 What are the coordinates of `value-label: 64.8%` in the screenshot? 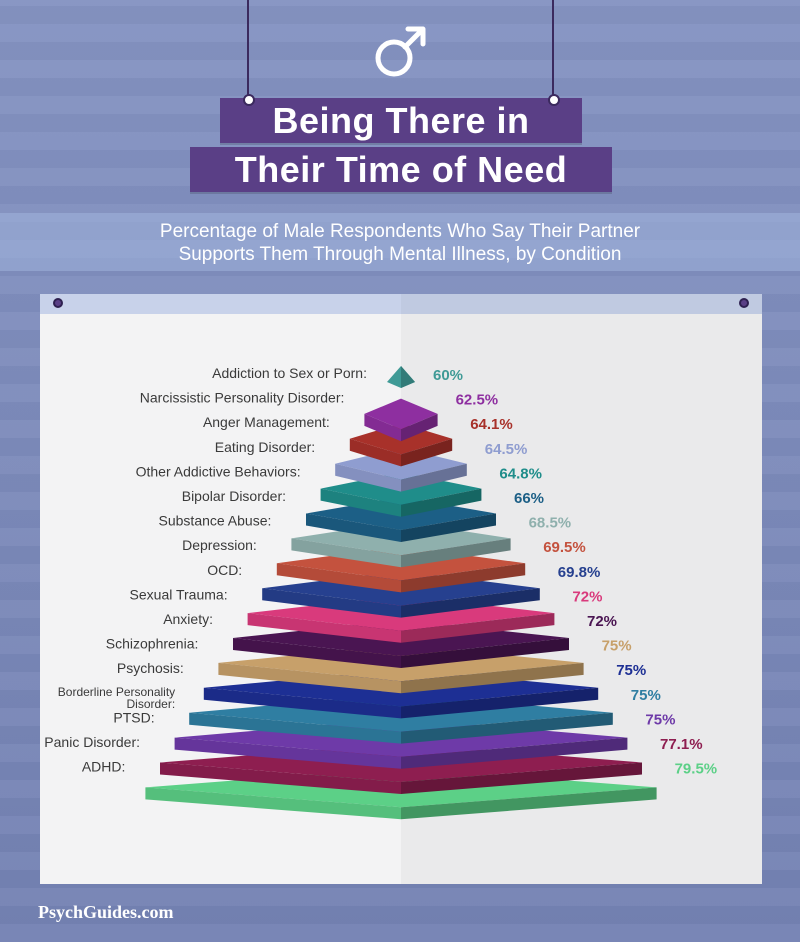 It's located at (520, 473).